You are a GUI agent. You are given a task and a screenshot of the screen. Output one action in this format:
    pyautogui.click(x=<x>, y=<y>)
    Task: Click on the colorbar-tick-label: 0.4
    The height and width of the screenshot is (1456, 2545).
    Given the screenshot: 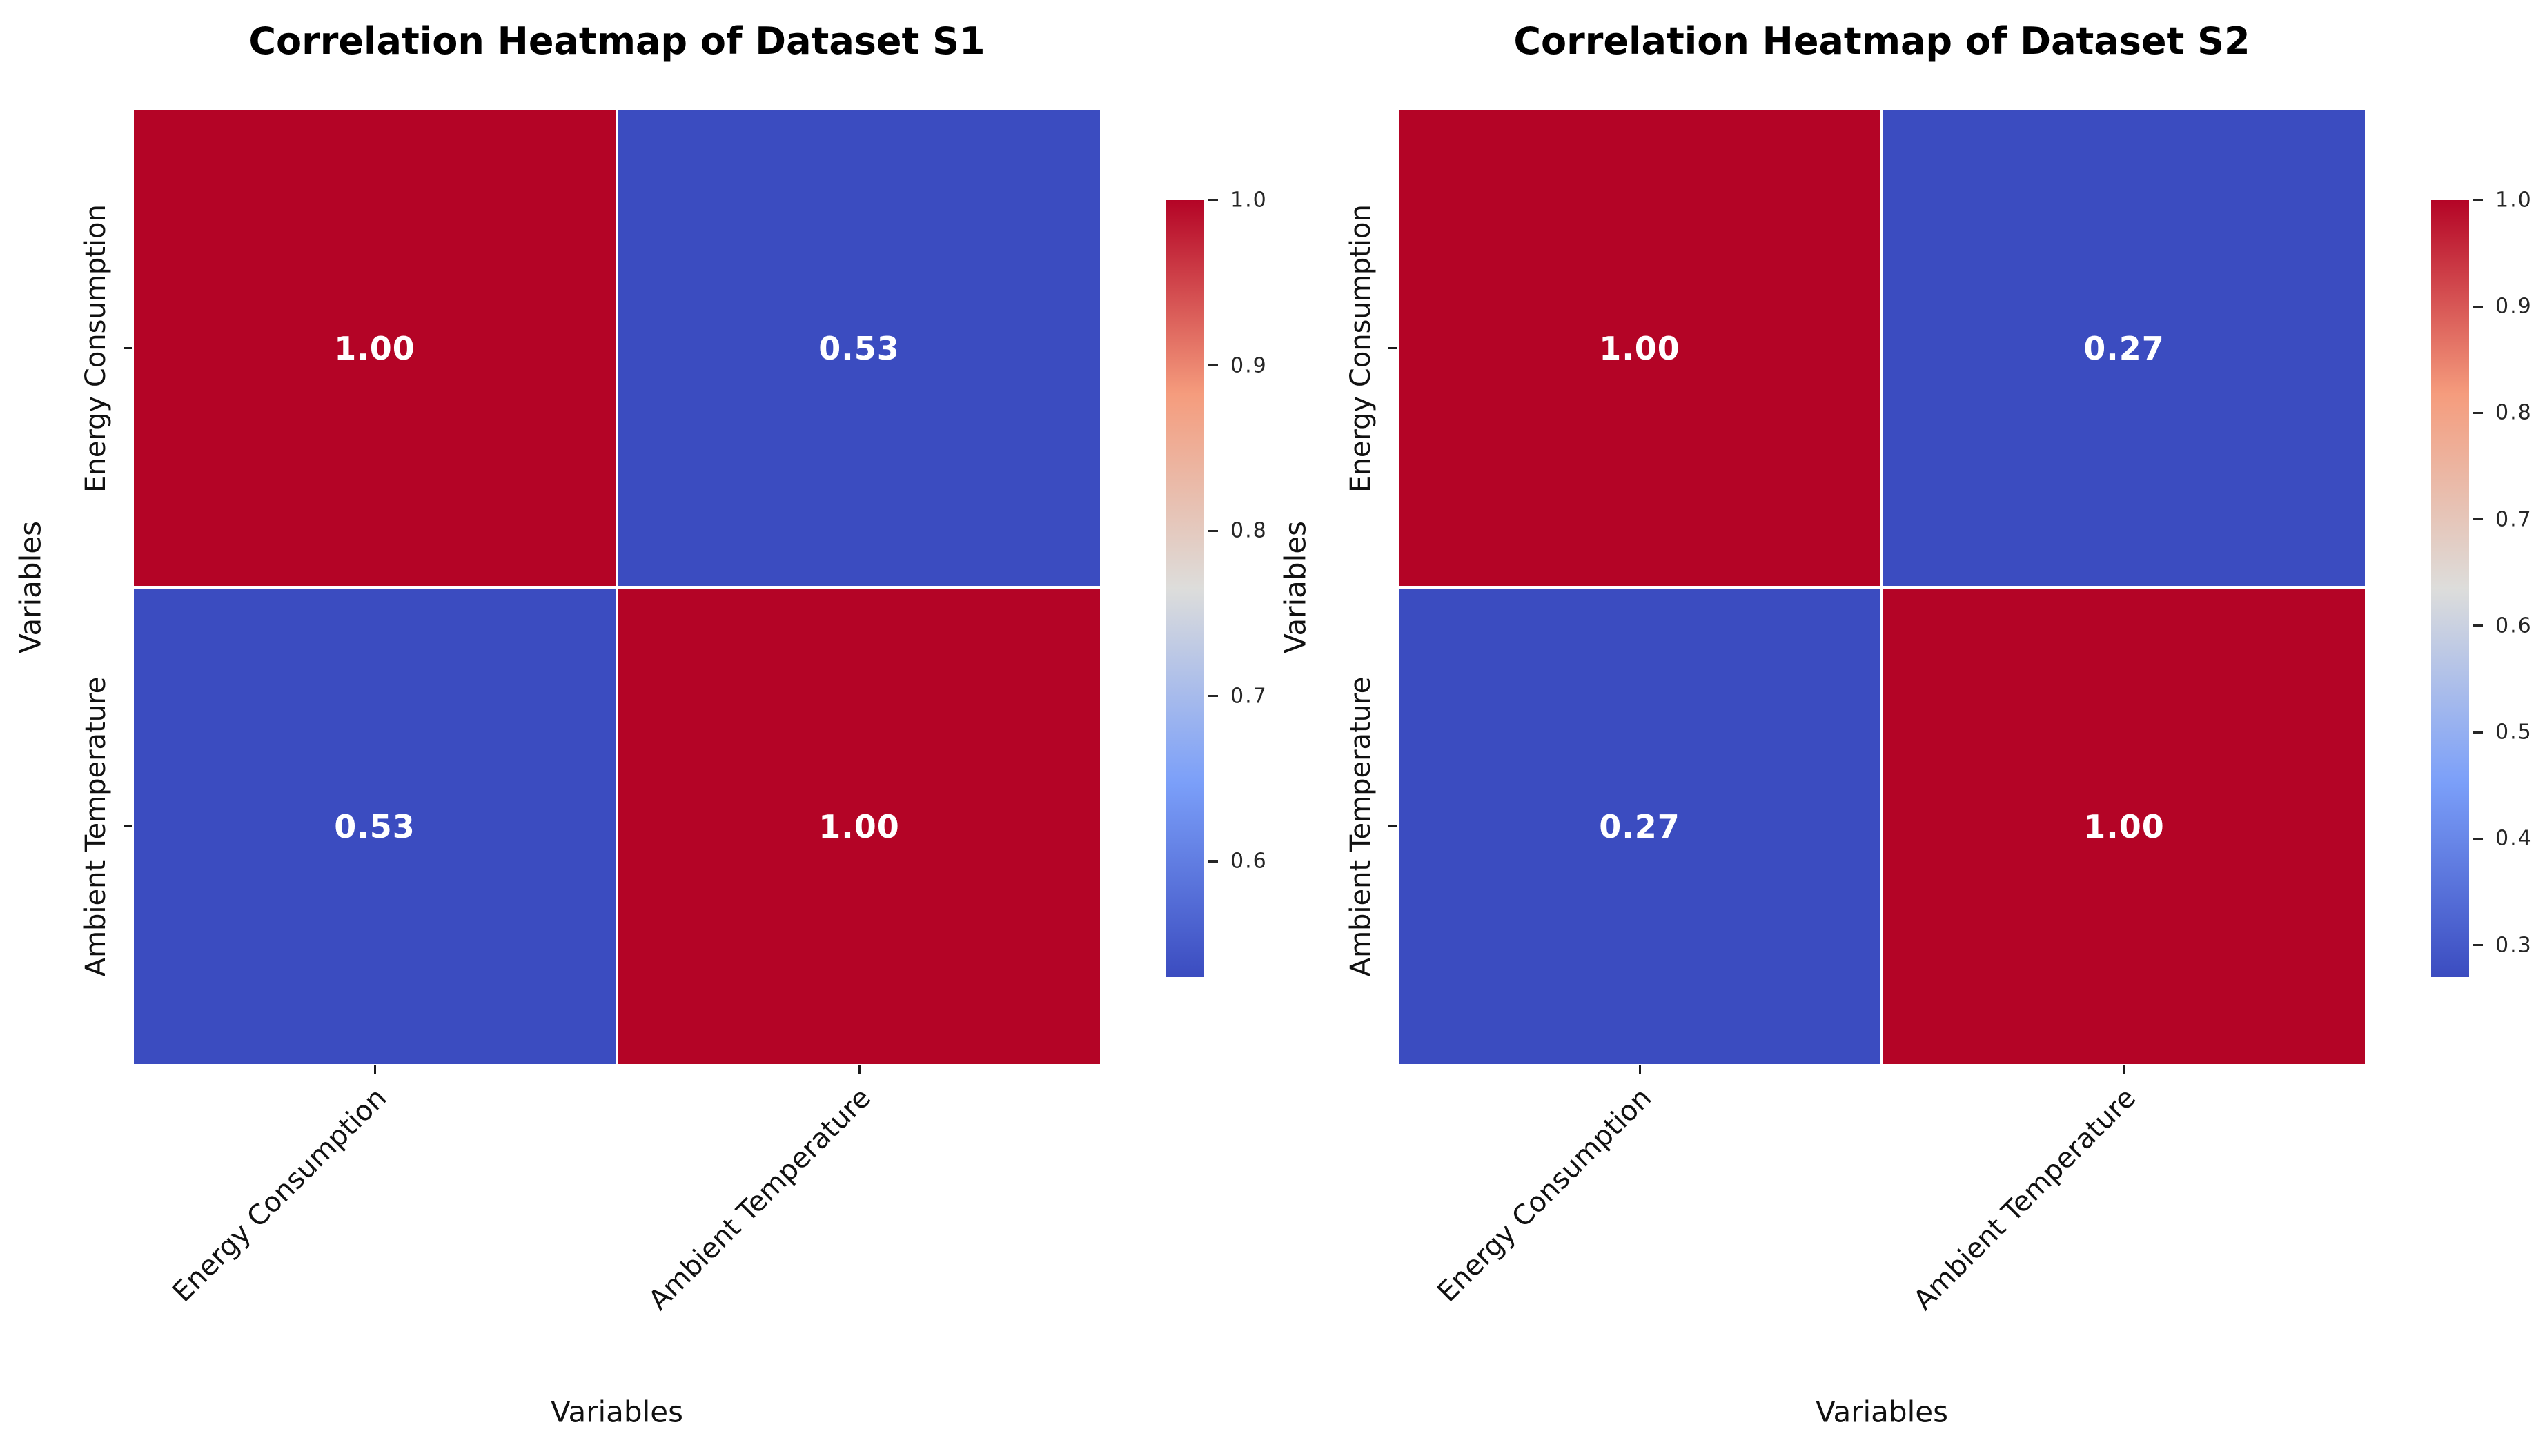 What is the action you would take?
    pyautogui.click(x=2514, y=838)
    